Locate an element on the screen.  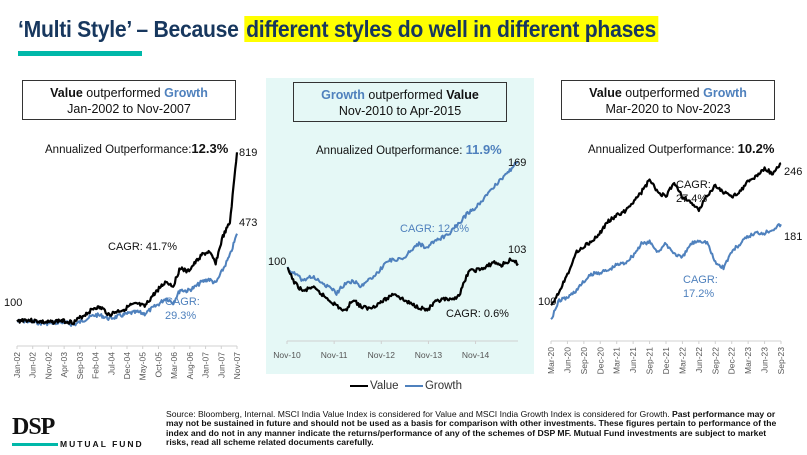
chart1-tick-label: Jul-04 is located at coordinates (111, 363).